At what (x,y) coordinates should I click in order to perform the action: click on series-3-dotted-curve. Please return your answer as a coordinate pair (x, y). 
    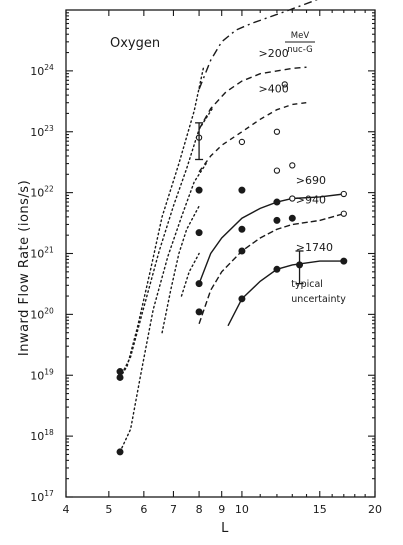
    Looking at the image, I should click on (180, 269).